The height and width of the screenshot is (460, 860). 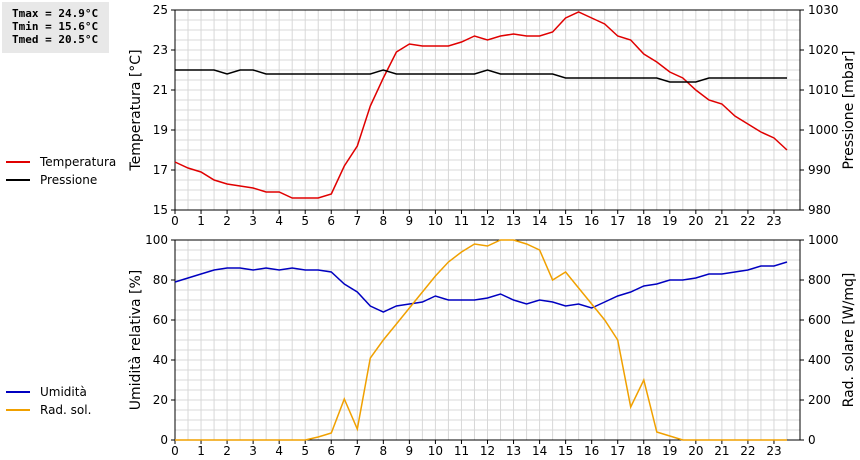 What do you see at coordinates (812, 440) in the screenshot?
I see `y2-tick-label: 0` at bounding box center [812, 440].